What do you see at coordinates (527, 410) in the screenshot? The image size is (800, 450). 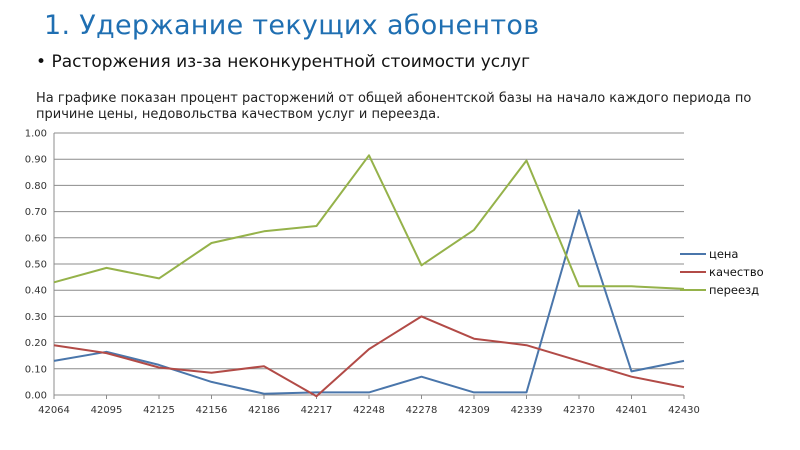 I see `x-tick-label: 42339` at bounding box center [527, 410].